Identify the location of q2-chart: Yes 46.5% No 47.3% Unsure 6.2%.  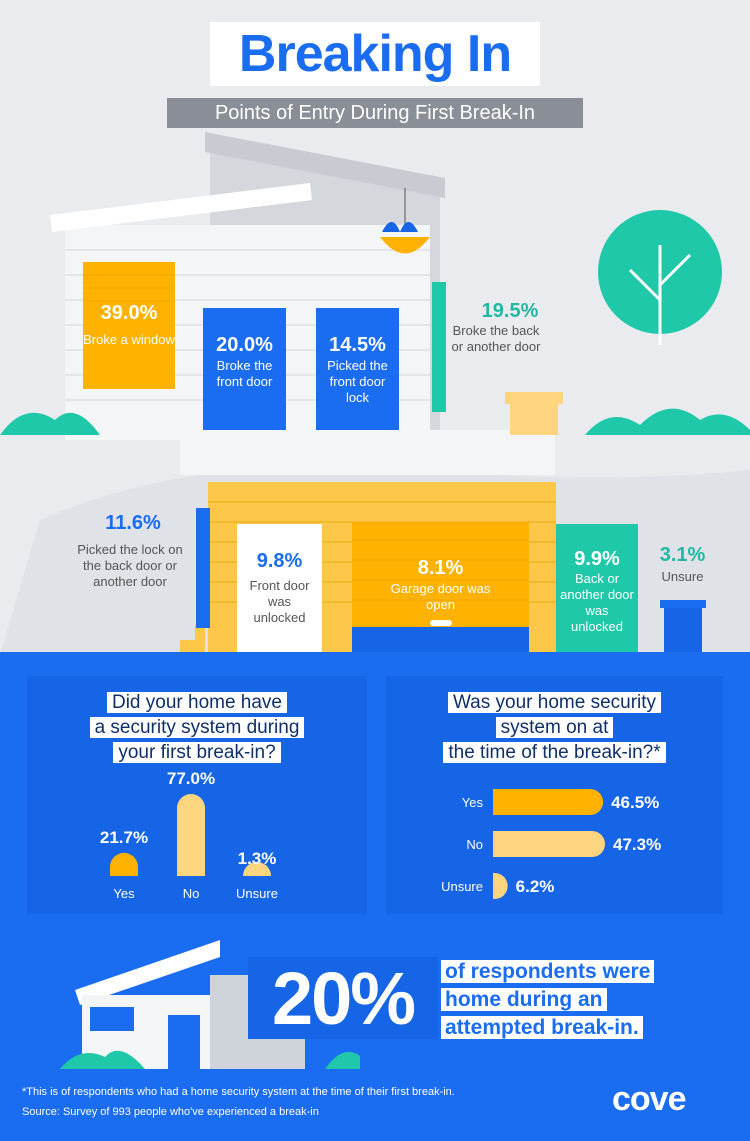
(551, 844).